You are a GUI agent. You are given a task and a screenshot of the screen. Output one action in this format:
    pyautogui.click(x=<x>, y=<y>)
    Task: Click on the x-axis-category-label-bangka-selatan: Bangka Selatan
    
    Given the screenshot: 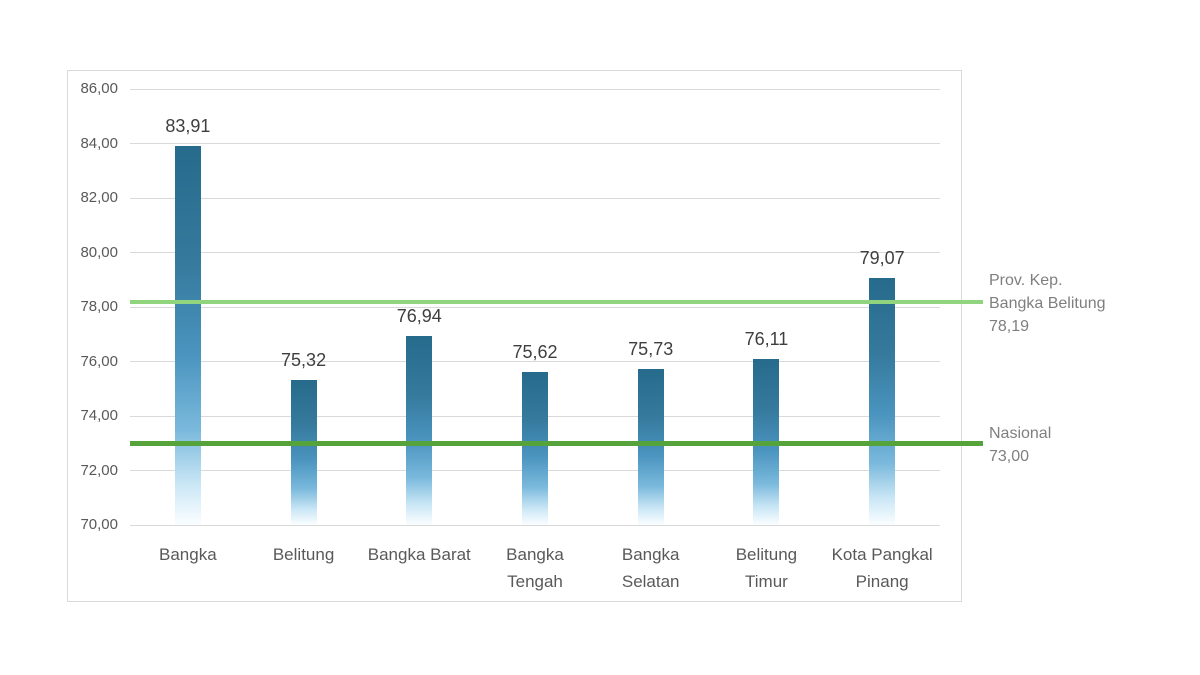 What is the action you would take?
    pyautogui.click(x=650, y=568)
    